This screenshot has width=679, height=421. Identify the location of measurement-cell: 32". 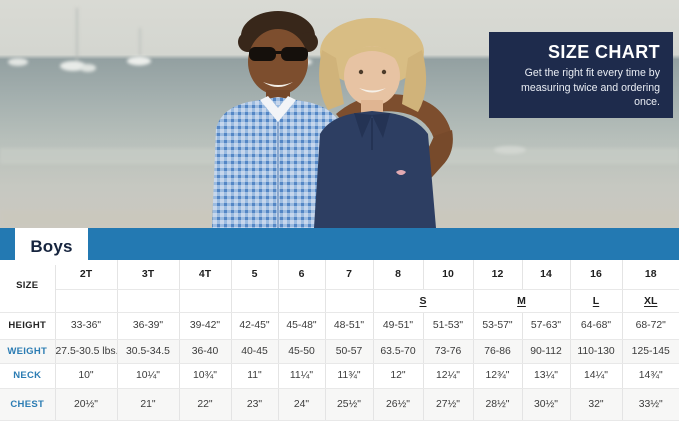
(596, 404).